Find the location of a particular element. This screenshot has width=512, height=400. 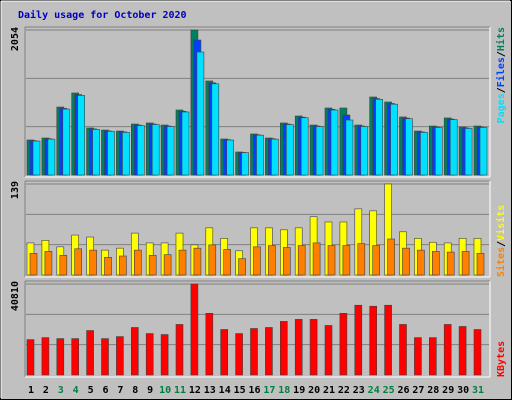

x-tick-label: 15 is located at coordinates (240, 390).